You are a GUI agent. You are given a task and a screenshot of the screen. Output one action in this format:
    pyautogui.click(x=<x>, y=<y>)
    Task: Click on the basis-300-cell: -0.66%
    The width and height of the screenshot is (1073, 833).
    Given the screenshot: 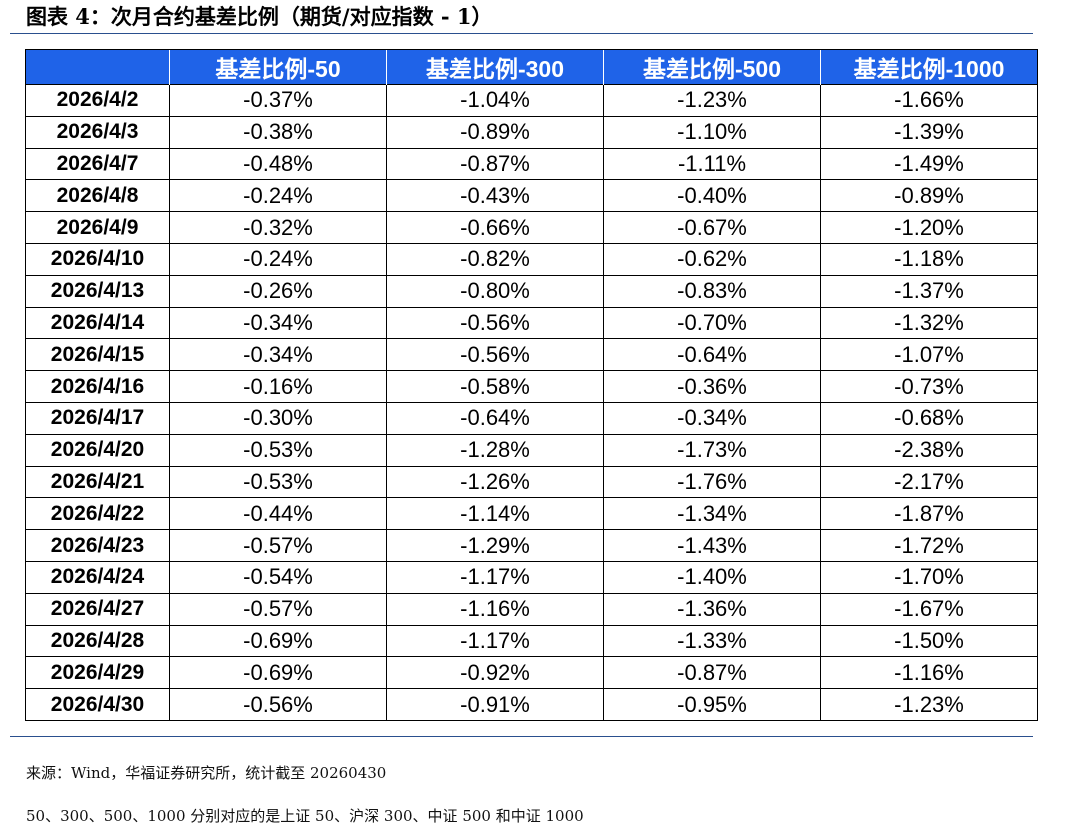 What is the action you would take?
    pyautogui.click(x=495, y=227)
    